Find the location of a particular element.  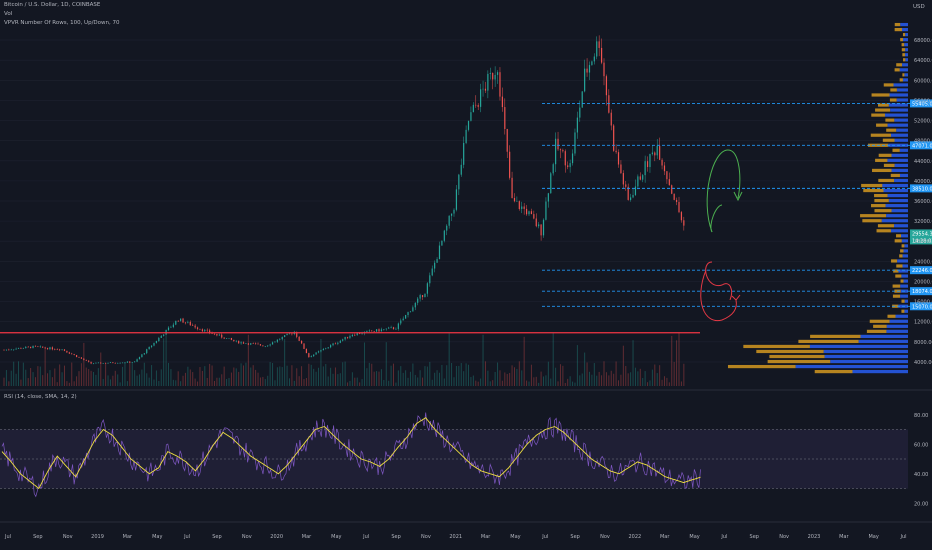

time-tick-label: Mar is located at coordinates (307, 537).